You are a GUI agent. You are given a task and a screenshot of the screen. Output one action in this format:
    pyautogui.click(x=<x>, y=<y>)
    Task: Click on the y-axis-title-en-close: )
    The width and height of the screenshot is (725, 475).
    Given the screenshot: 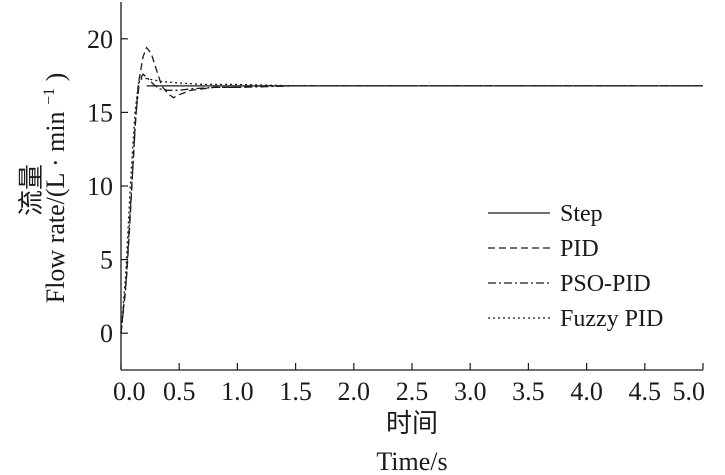 What is the action you would take?
    pyautogui.click(x=55, y=77)
    